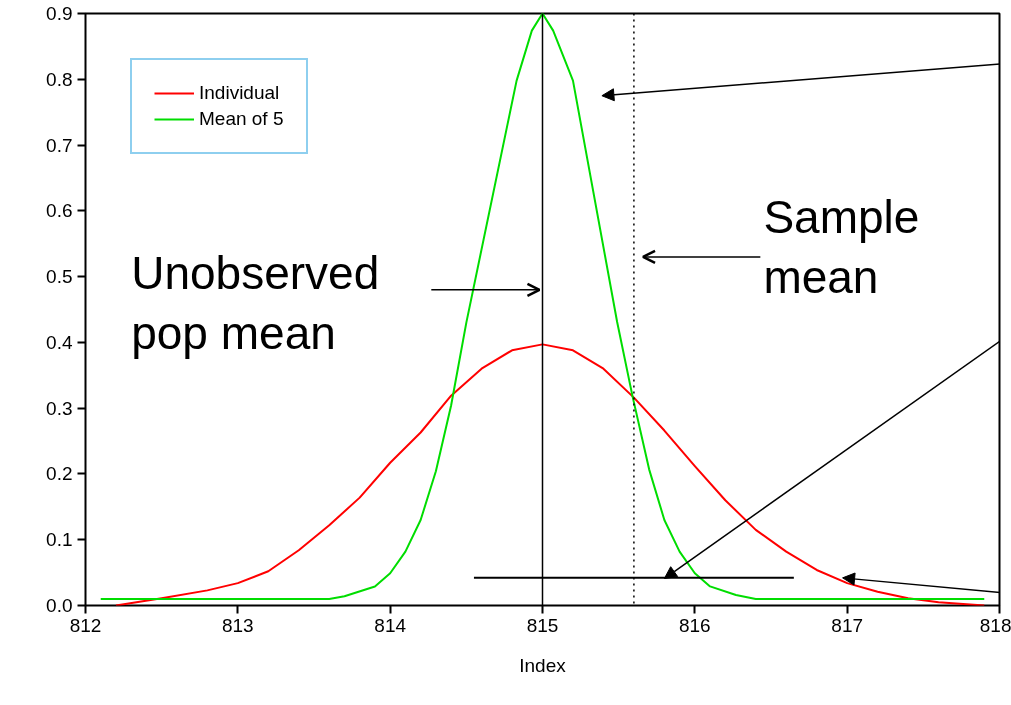  Describe the element at coordinates (390, 625) in the screenshot. I see `x-tick-label: 814` at that location.